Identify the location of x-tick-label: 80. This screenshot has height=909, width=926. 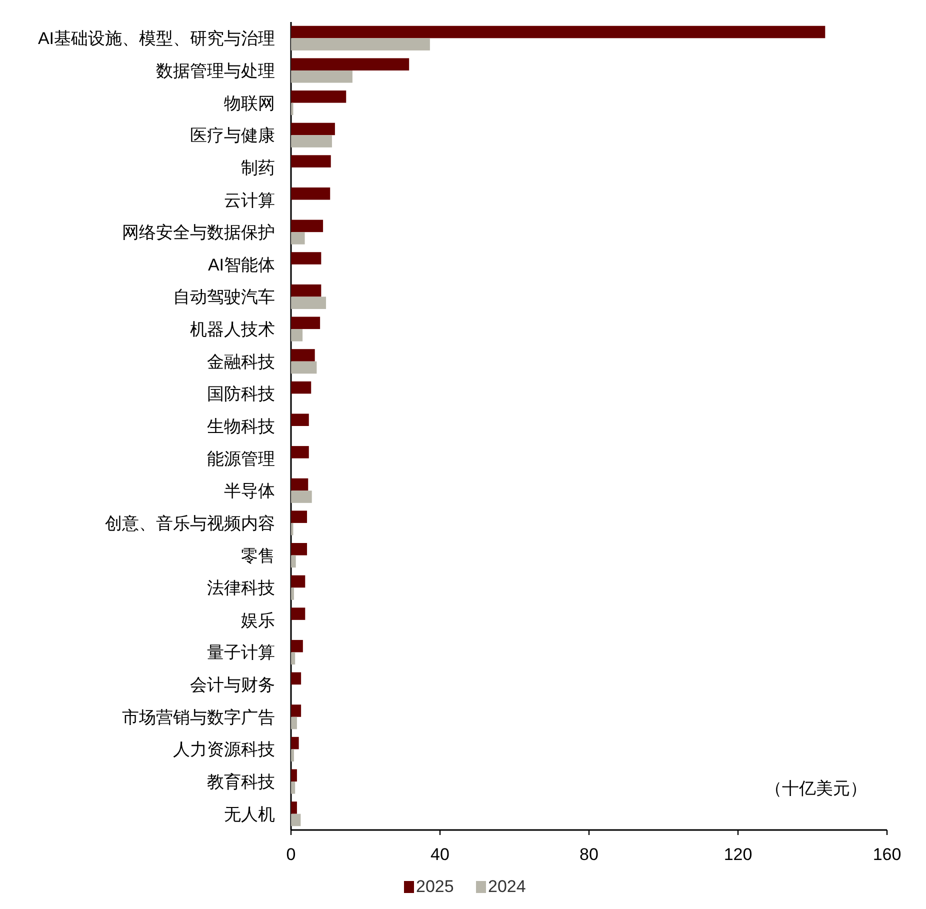
(589, 854).